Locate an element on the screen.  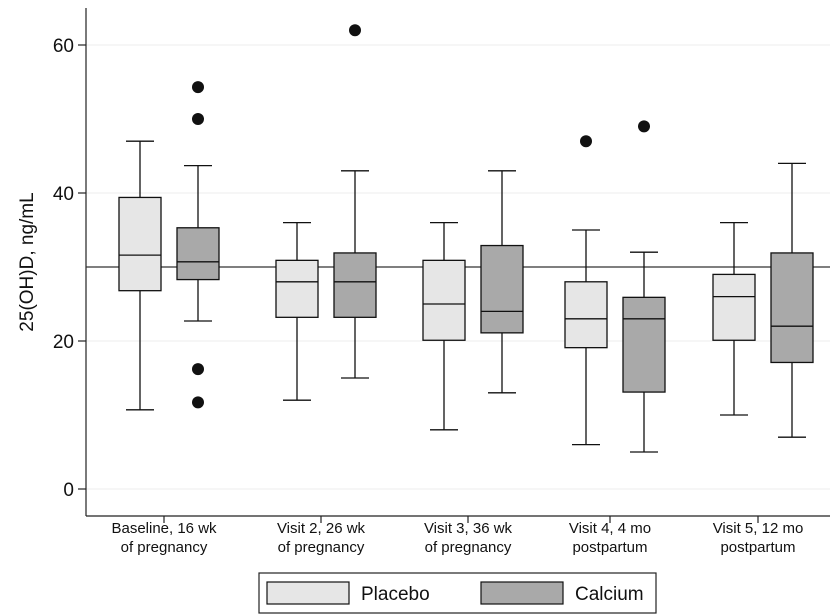
x-tick-label: Visit 4, 4 mo is located at coordinates (610, 528).